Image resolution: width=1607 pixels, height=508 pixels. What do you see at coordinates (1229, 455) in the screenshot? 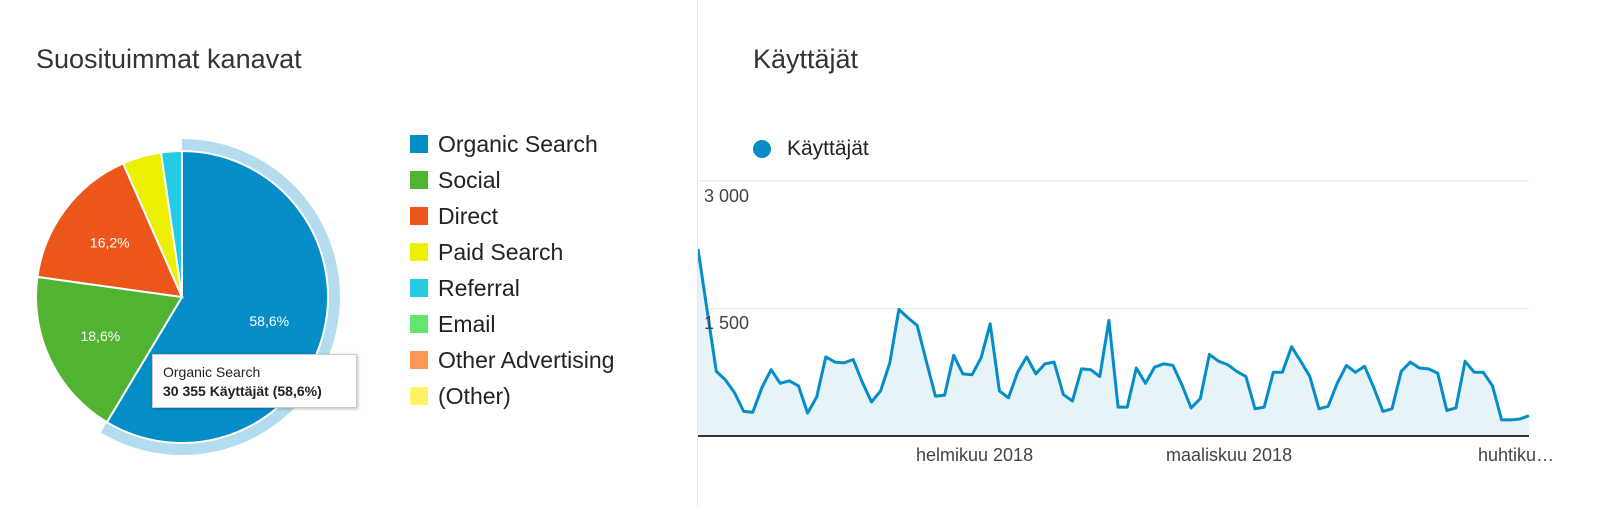
I see `x-tick-label: maaliskuu 2018` at bounding box center [1229, 455].